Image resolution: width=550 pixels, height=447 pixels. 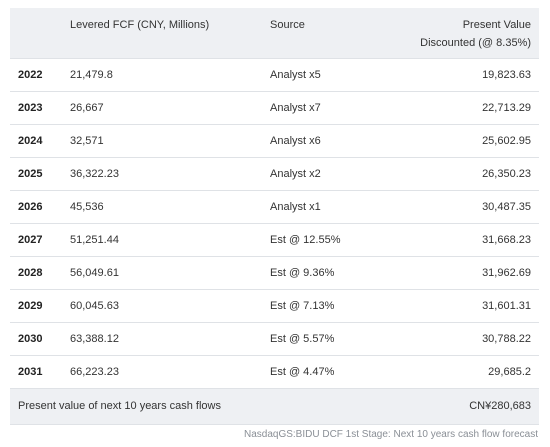 What do you see at coordinates (36, 207) in the screenshot?
I see `row-year: 2026` at bounding box center [36, 207].